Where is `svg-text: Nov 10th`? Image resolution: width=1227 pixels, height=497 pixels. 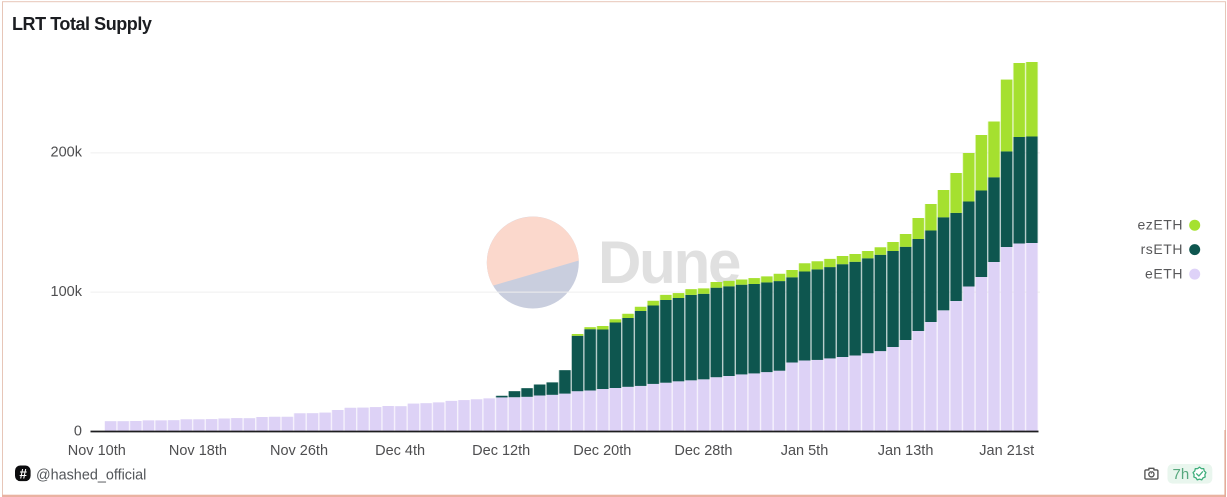
svg-text: Nov 10th is located at coordinates (97, 451).